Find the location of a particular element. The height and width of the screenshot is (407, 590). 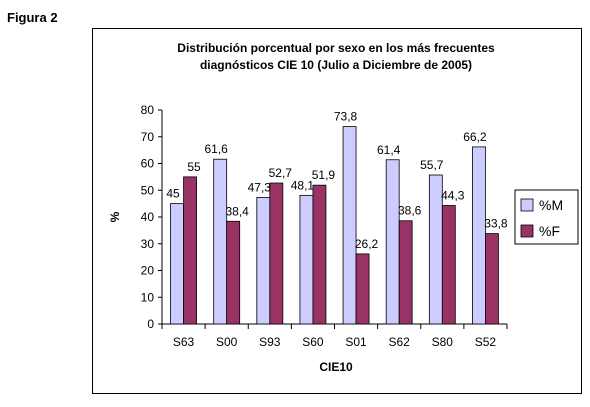

figure-label: Figura 2 is located at coordinates (32, 17).